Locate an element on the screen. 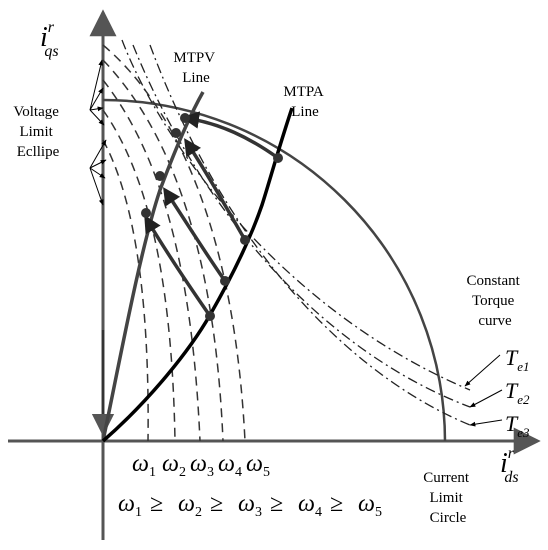 Image resolution: width=548 pixels, height=550 pixels. x-axis-label: ir ds is located at coordinates (509, 465).